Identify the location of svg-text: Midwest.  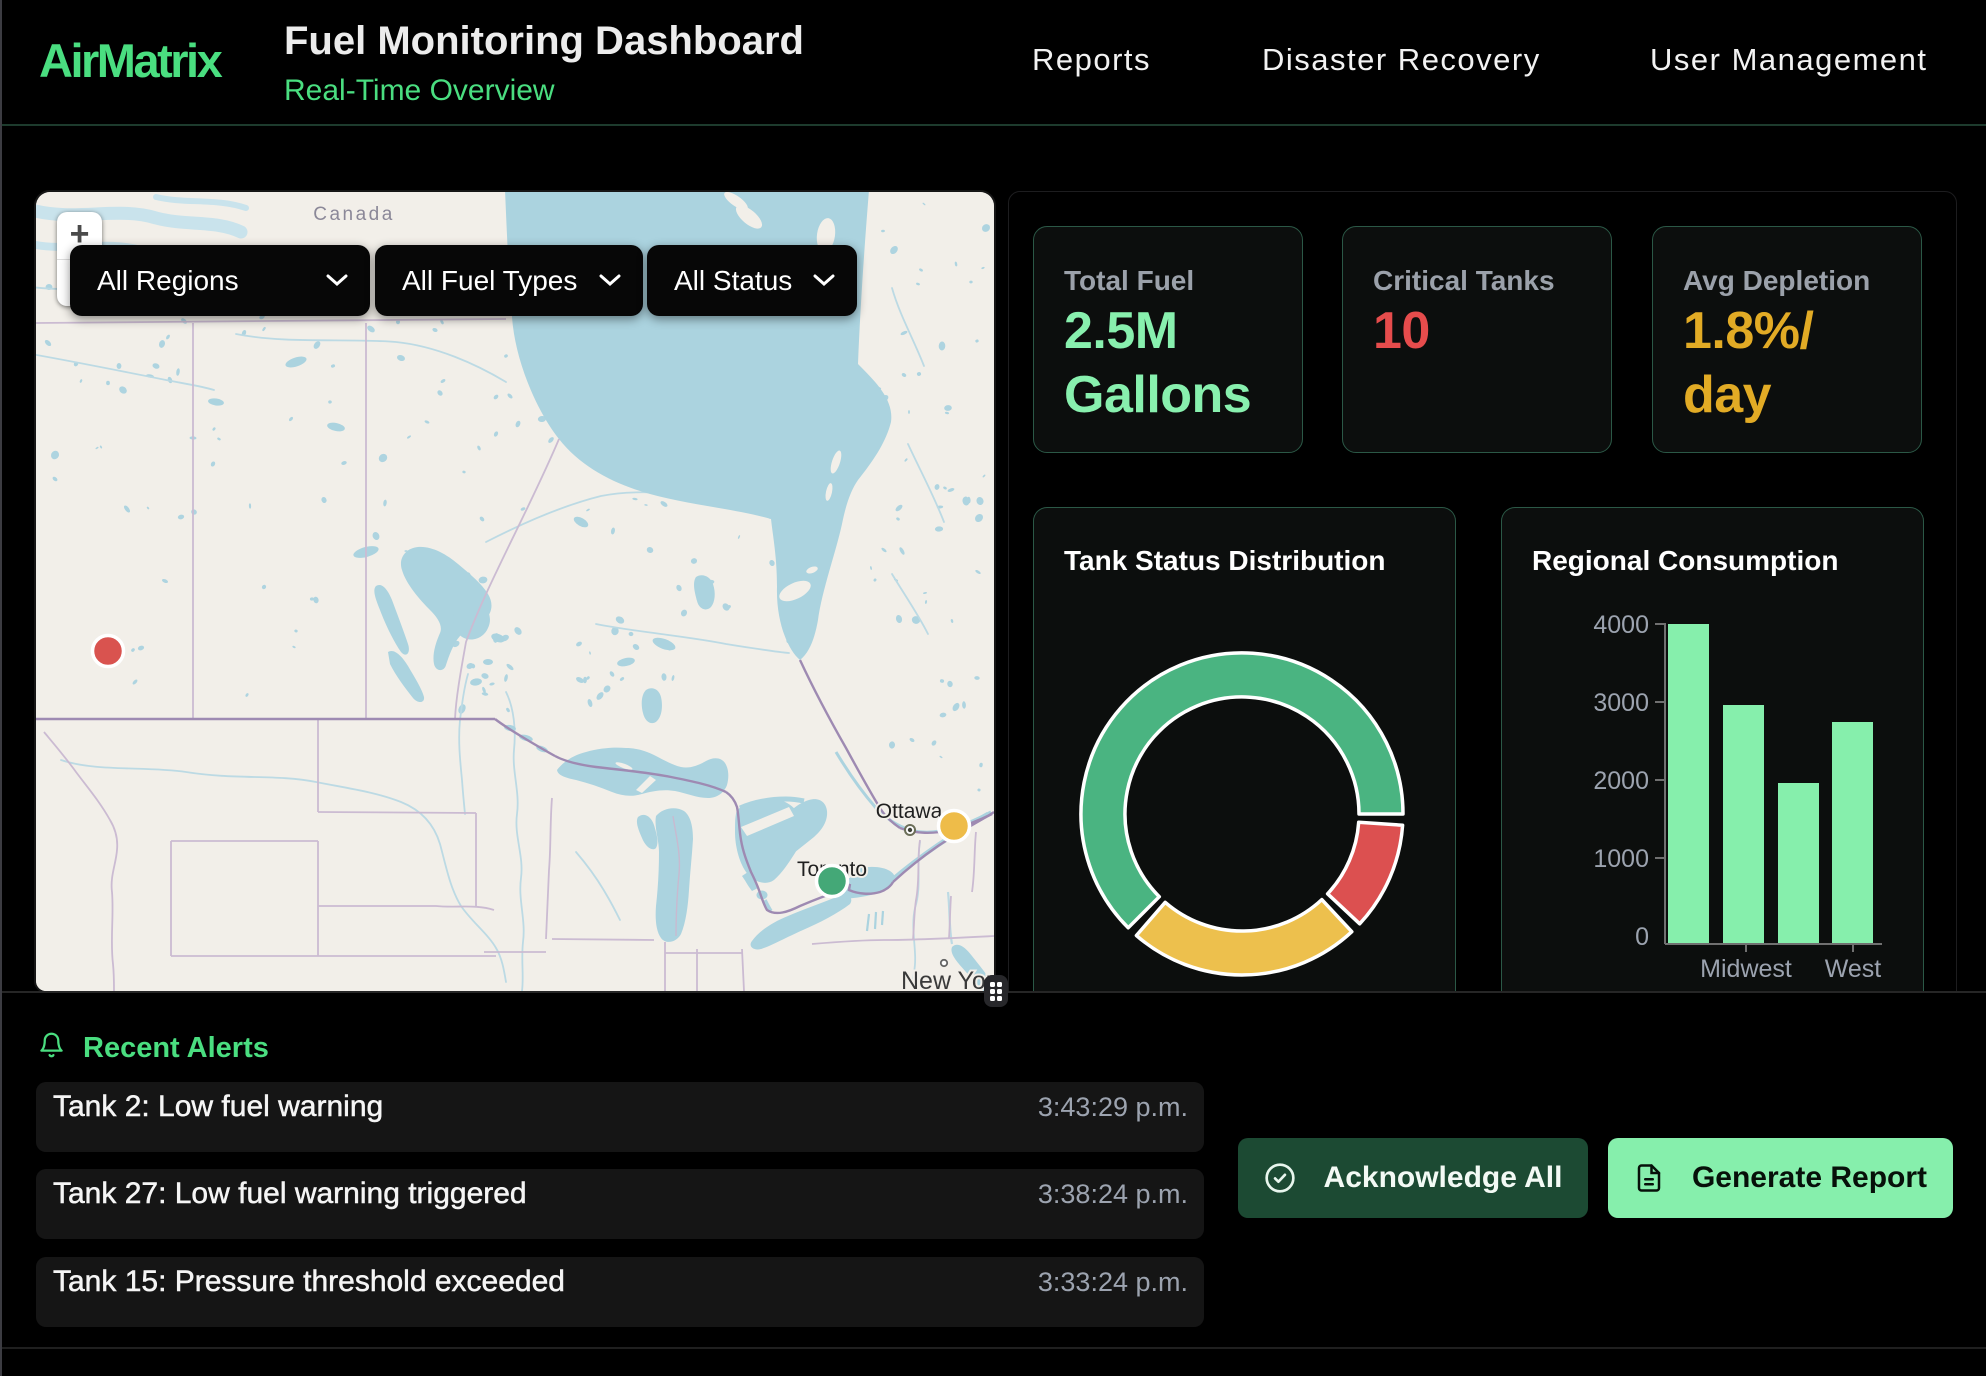
(1746, 969).